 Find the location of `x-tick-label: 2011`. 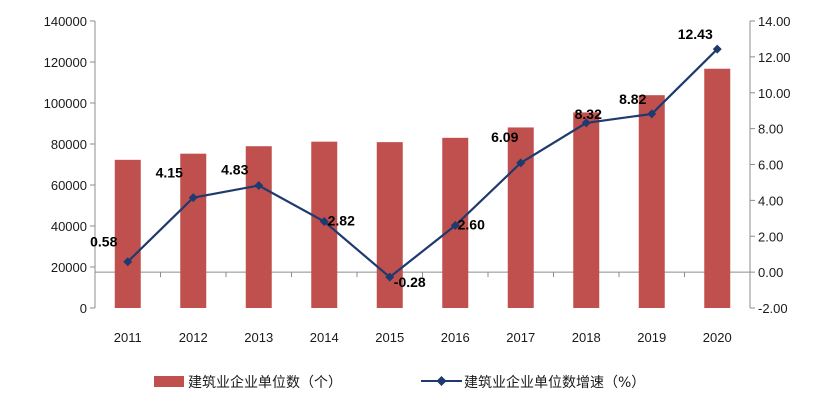

x-tick-label: 2011 is located at coordinates (128, 337).